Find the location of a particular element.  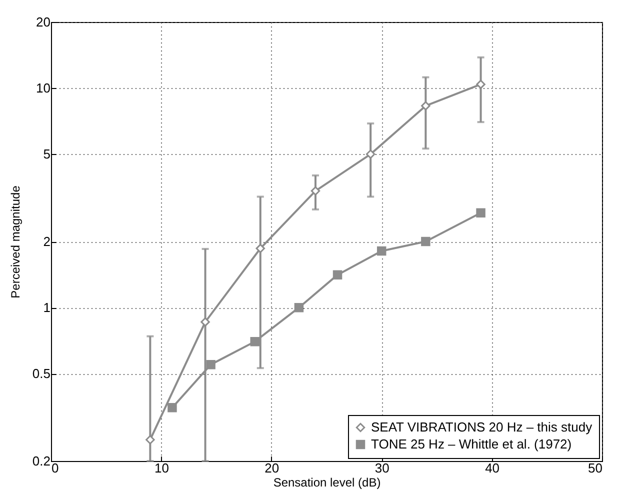

y-tick-label: 1 is located at coordinates (46, 308).